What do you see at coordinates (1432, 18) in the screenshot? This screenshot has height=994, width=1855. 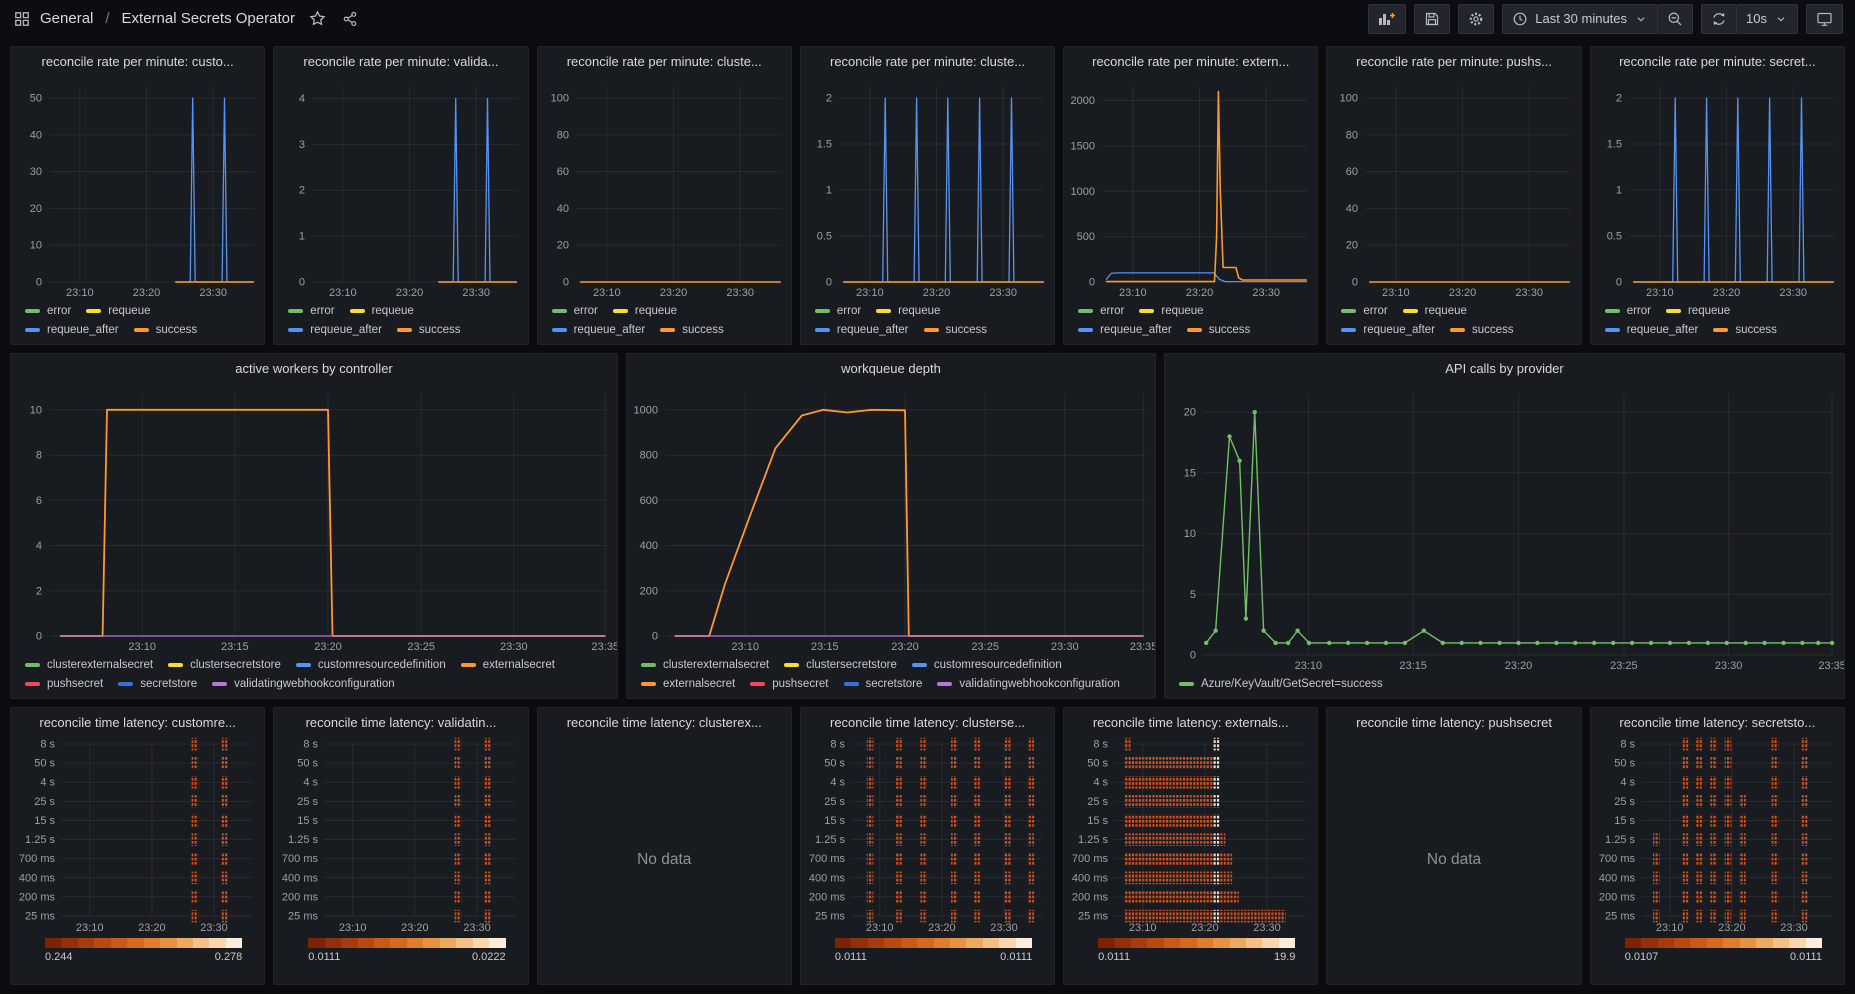 I see `save-dashboard-button` at bounding box center [1432, 18].